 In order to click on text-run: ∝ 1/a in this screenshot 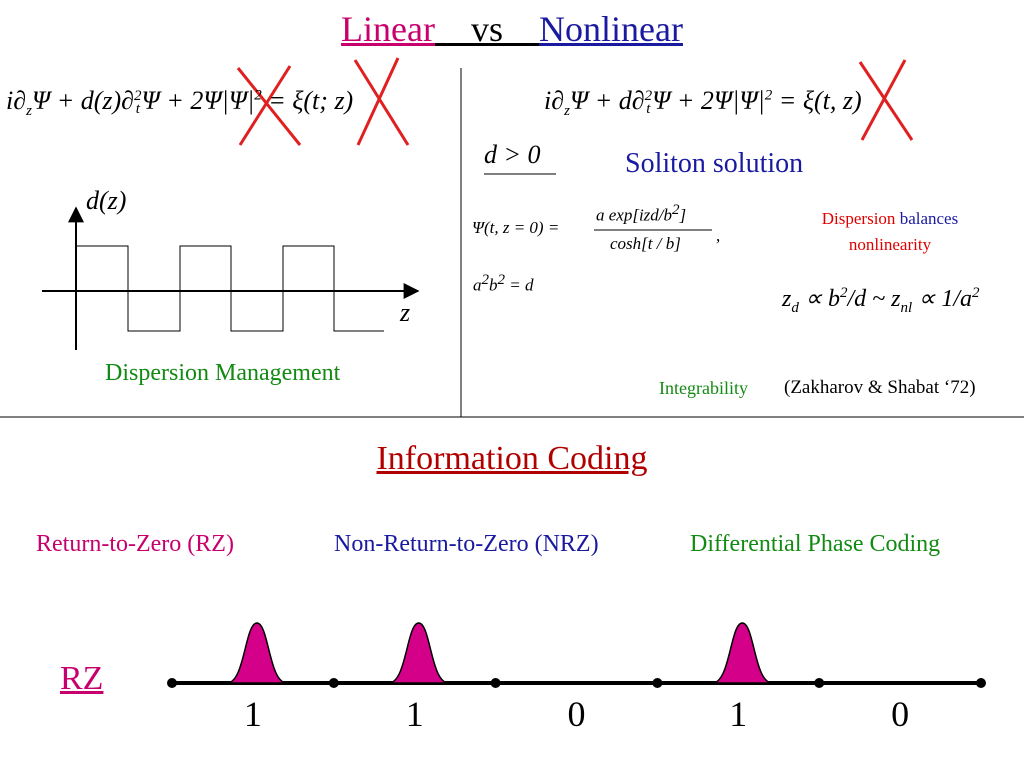, I will do `click(942, 299)`.